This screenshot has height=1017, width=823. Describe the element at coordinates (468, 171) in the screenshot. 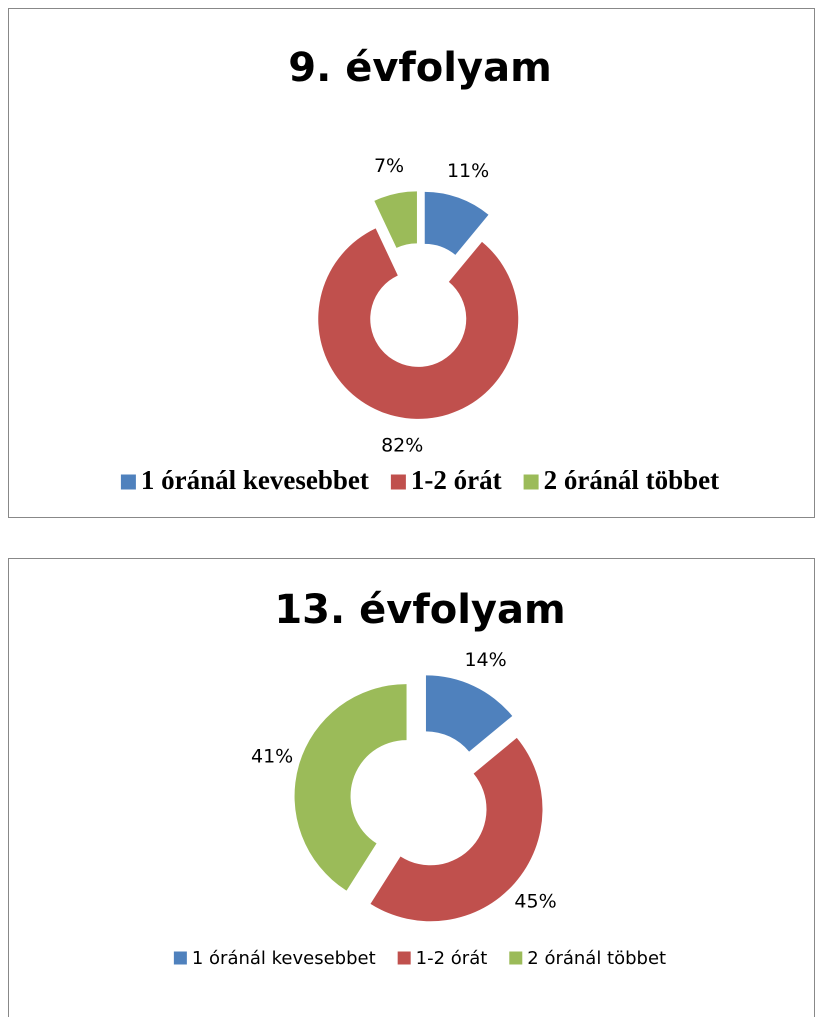

I see `data-label: 11%` at that location.